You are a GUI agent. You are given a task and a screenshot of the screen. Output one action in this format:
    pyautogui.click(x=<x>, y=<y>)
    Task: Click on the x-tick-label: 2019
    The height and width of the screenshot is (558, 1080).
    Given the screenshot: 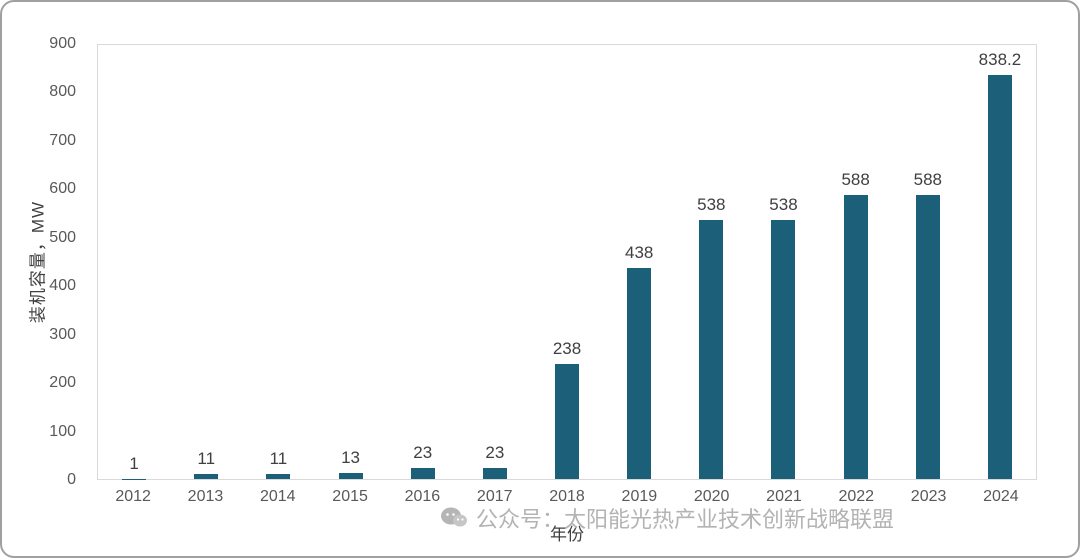 What is the action you would take?
    pyautogui.click(x=639, y=496)
    